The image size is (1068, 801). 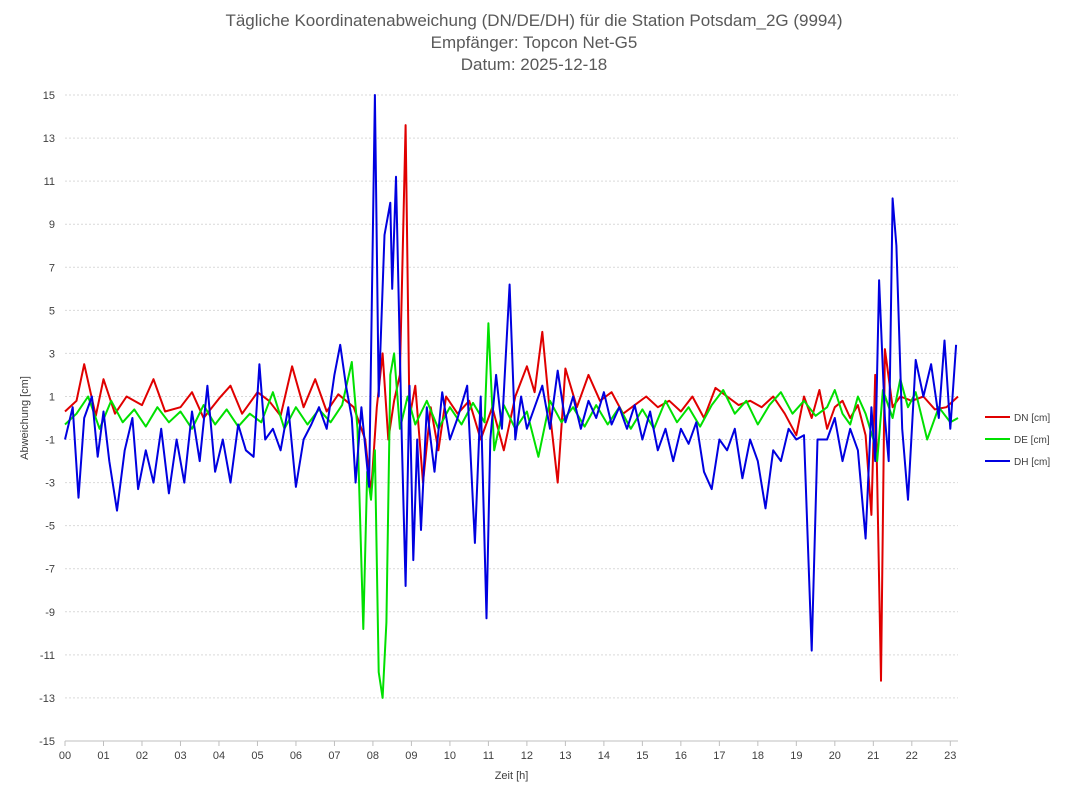 What do you see at coordinates (1032, 440) in the screenshot?
I see `legend-label-de: DE [cm]` at bounding box center [1032, 440].